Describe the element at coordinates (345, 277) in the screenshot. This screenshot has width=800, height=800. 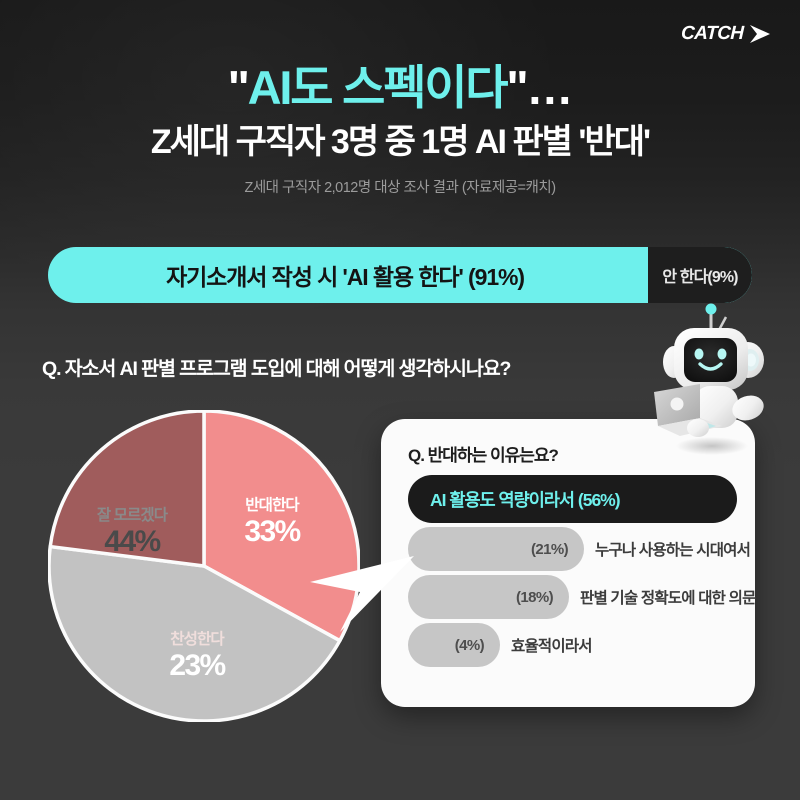
I see `usage-bar-yes-segment: 자기소개서 작성 시 'AI 활용 한다' (91%)` at that location.